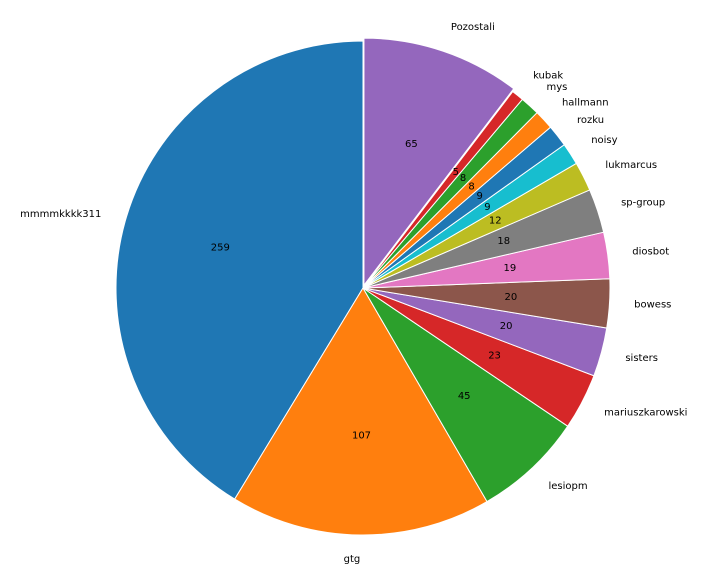 This screenshot has height=576, width=720. What do you see at coordinates (604, 140) in the screenshot?
I see `category-label: noisy` at bounding box center [604, 140].